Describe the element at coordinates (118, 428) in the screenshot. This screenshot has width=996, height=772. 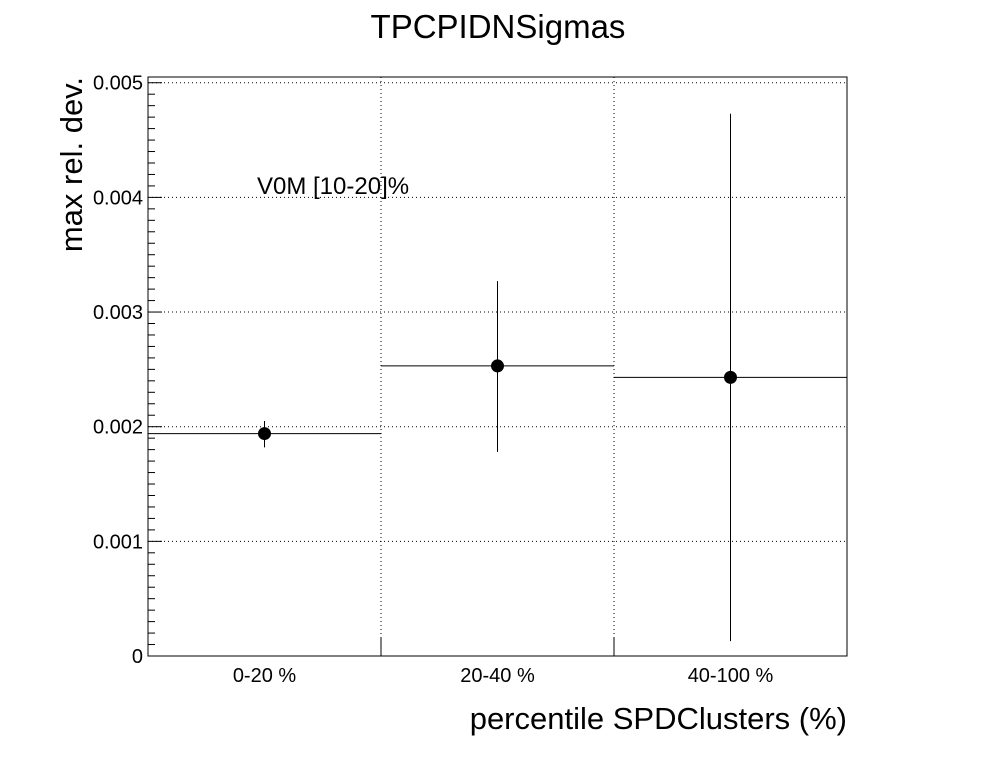
I see `y-tick-label: 0.002` at that location.